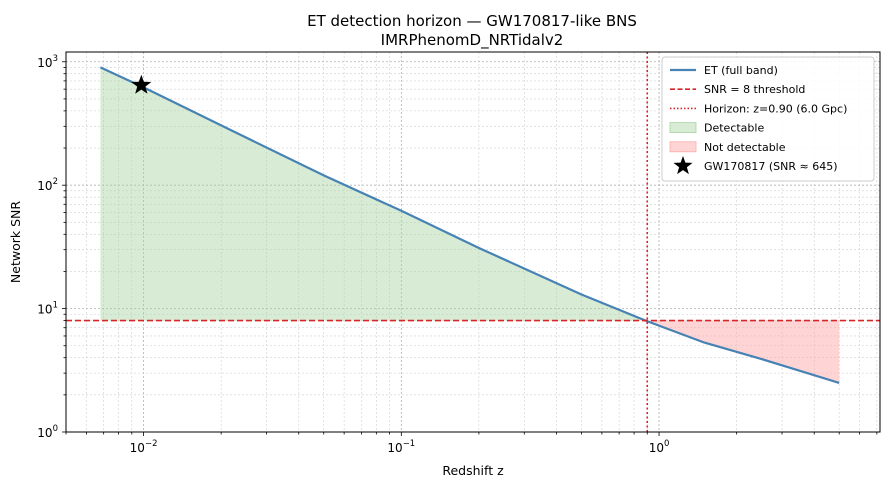 The height and width of the screenshot is (489, 889). What do you see at coordinates (741, 70) in the screenshot?
I see `legend-entry-et: ET (full band)` at bounding box center [741, 70].